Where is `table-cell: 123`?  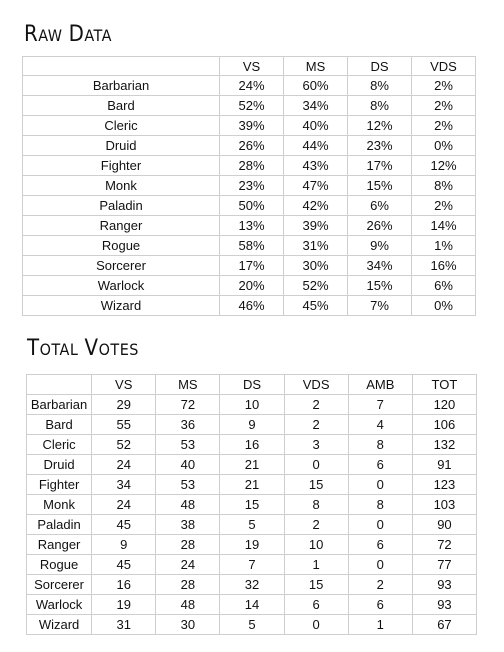 table-cell: 123 is located at coordinates (444, 484).